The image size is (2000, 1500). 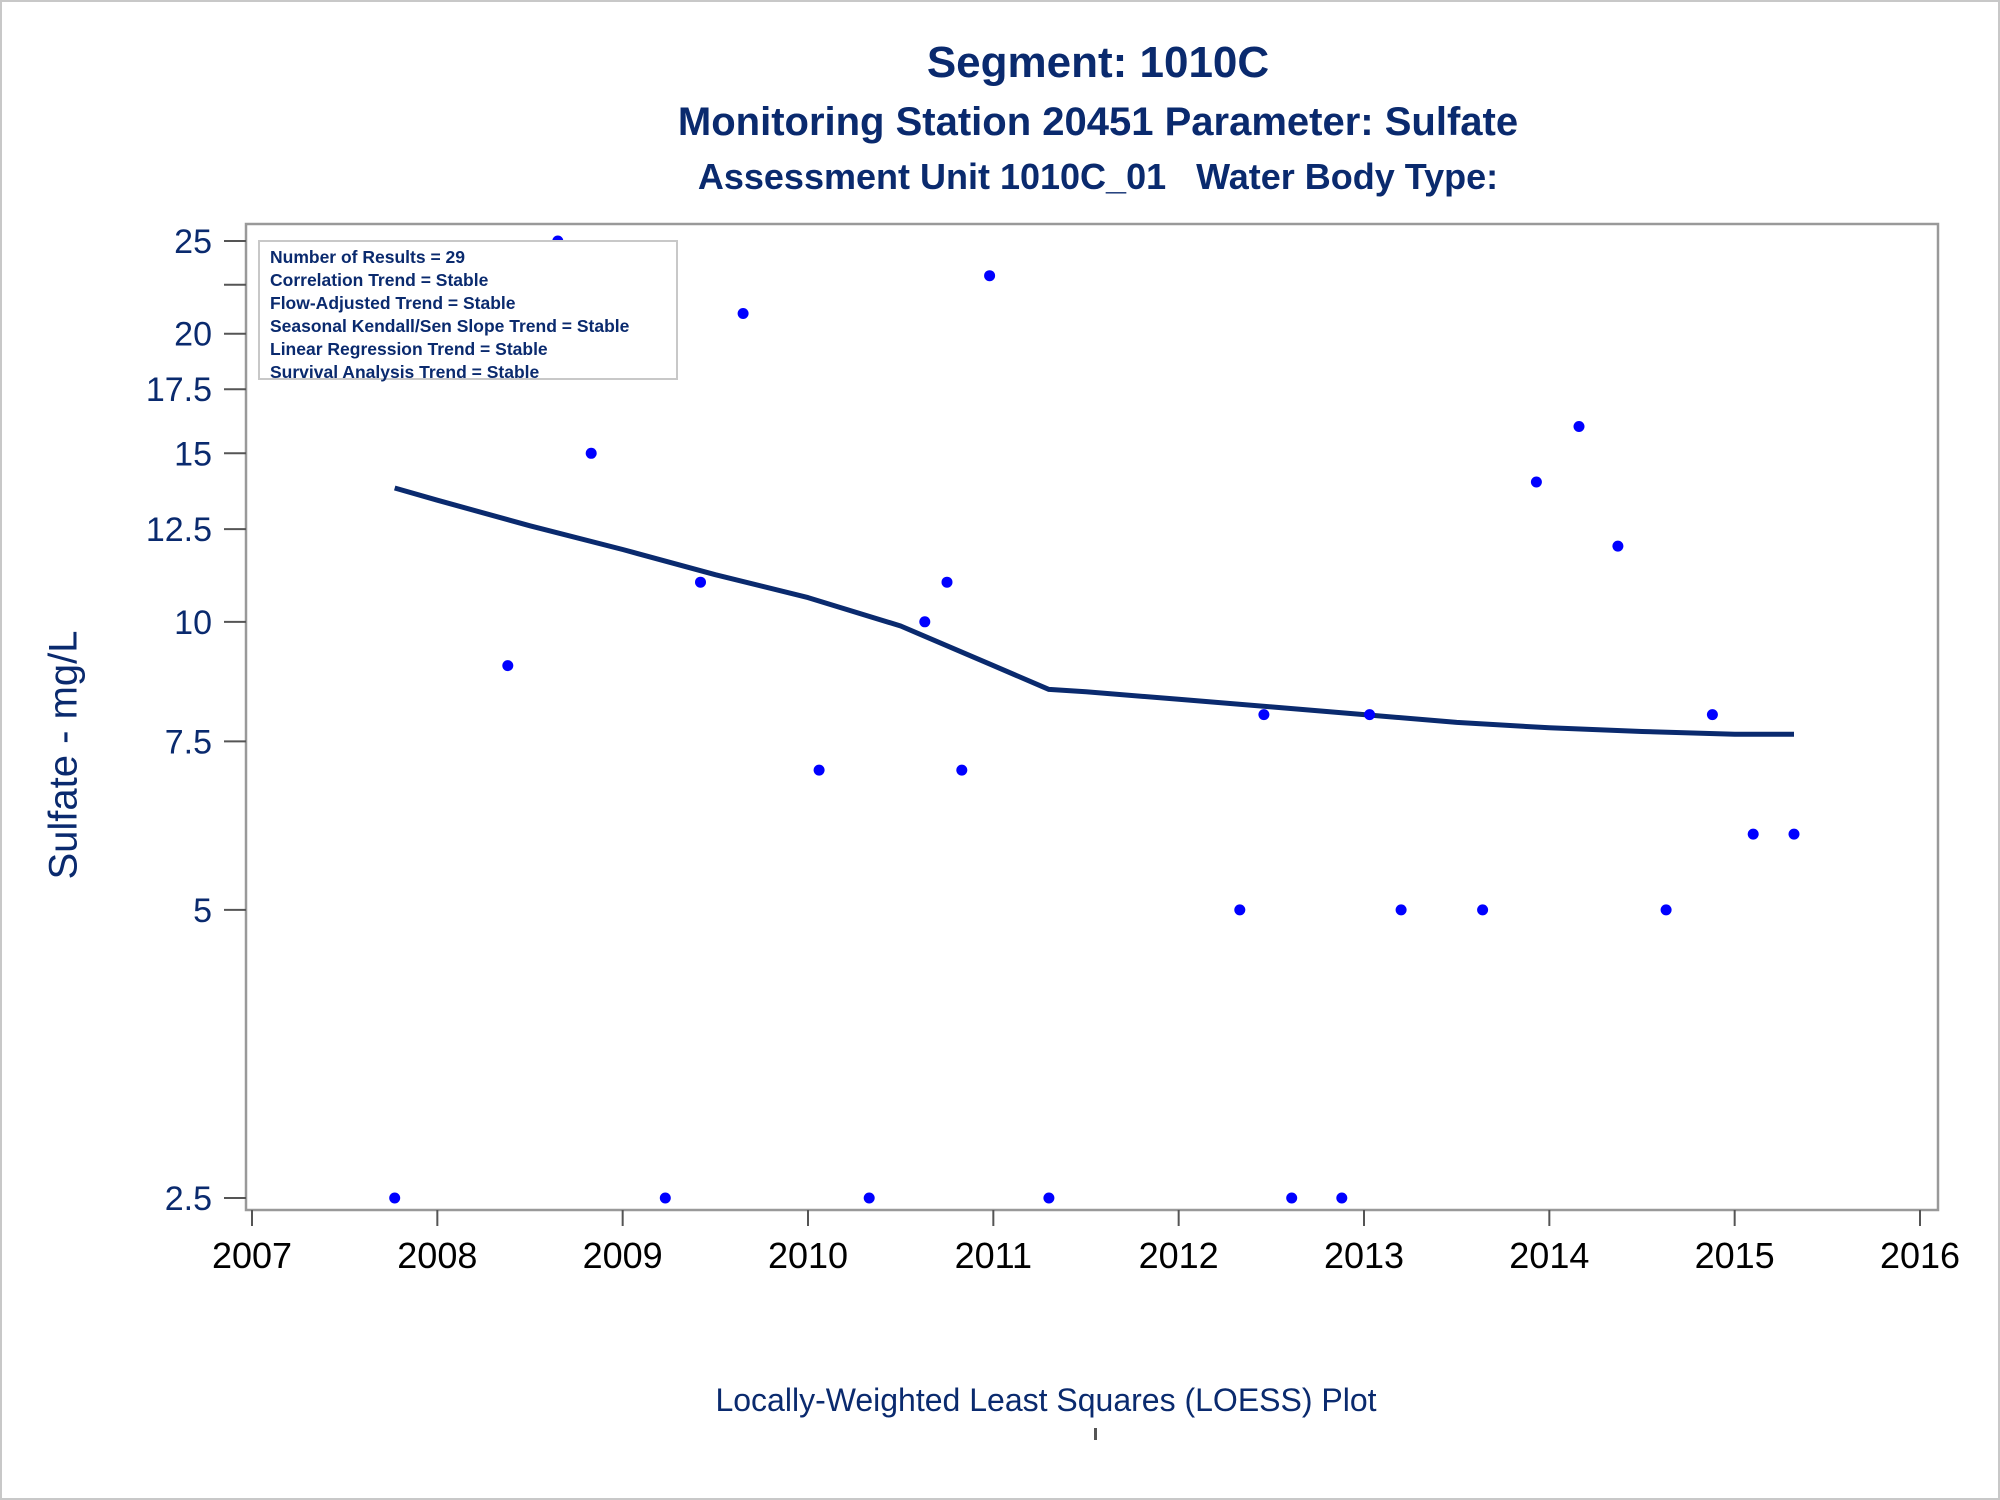 What do you see at coordinates (623, 1255) in the screenshot?
I see `x-tick-label: 2009` at bounding box center [623, 1255].